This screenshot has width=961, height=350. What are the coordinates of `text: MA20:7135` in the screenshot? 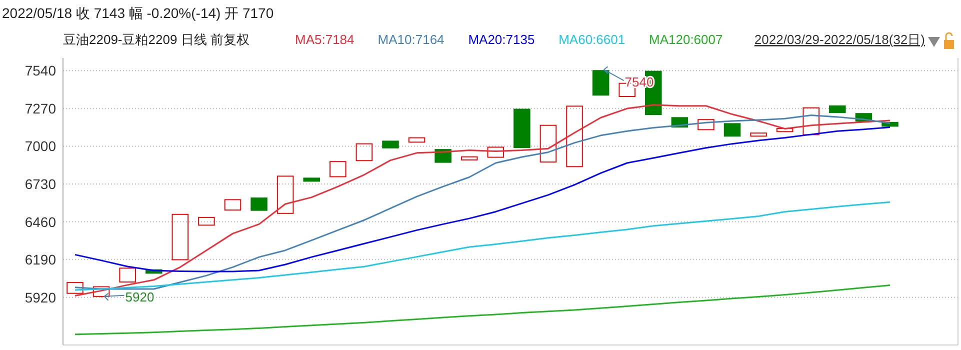 It's located at (501, 39).